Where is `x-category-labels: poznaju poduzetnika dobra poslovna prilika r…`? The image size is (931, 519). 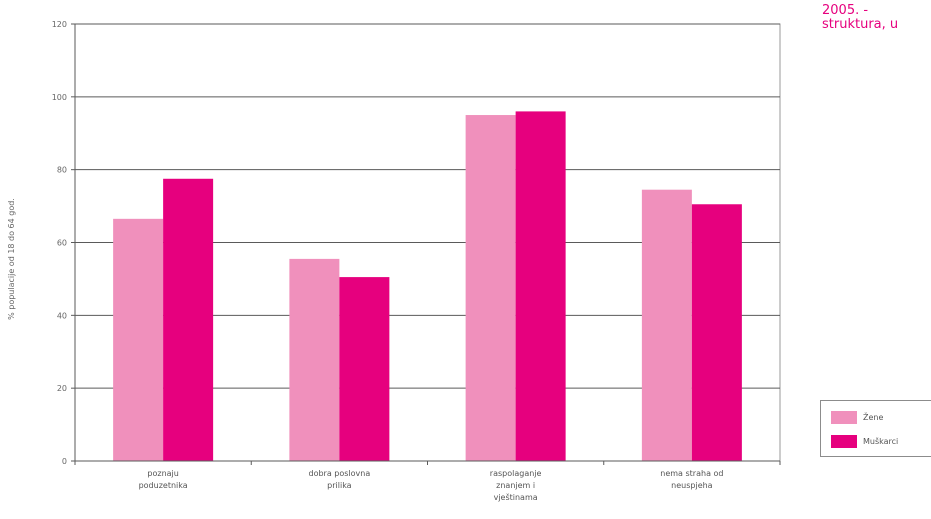
x-category-labels: poznaju poduzetnika dobra poslovna prilika r… is located at coordinates (431, 485).